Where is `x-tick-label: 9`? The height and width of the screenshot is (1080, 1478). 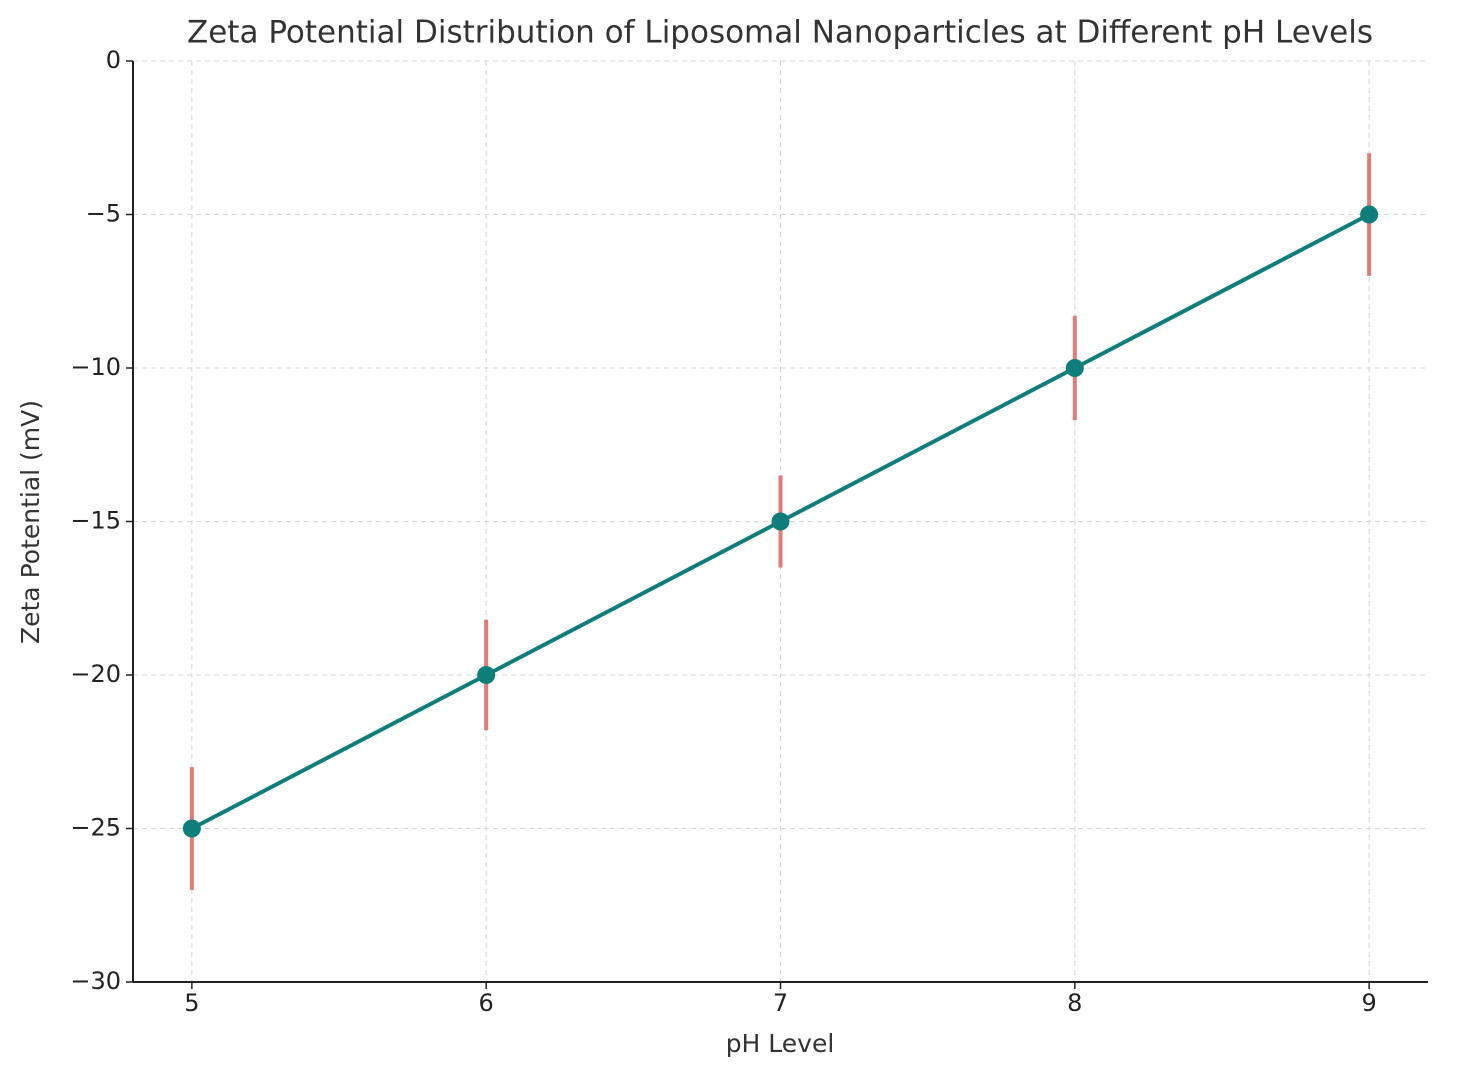
x-tick-label: 9 is located at coordinates (1368, 1003).